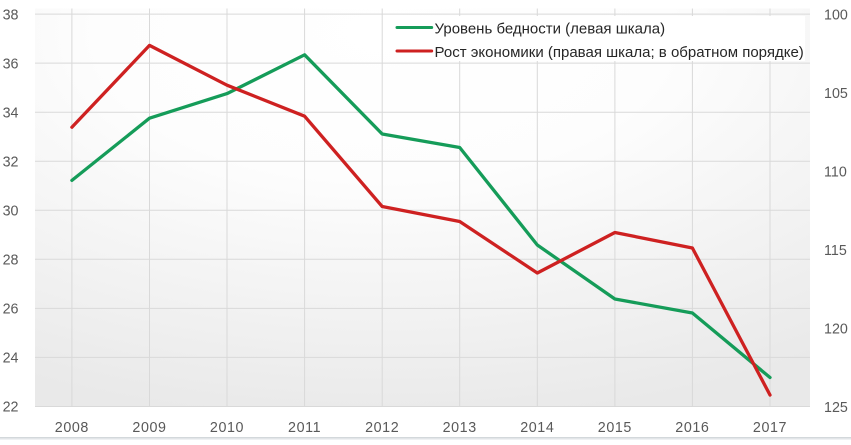 Image resolution: width=851 pixels, height=445 pixels. Describe the element at coordinates (11, 310) in the screenshot. I see `svg-text: 26` at that location.